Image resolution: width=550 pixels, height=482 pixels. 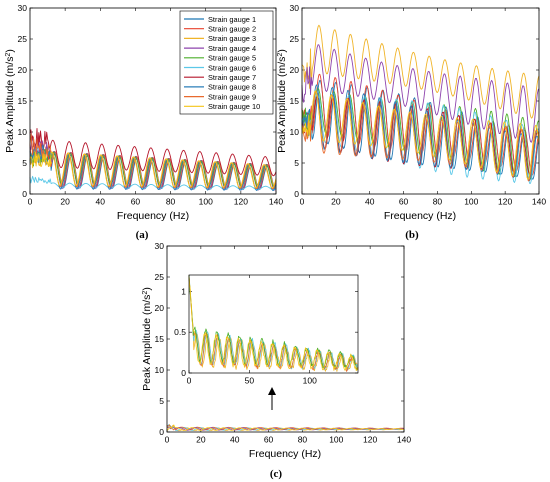 I want to click on chart-b-panel-label: (b), so click(x=412, y=235).